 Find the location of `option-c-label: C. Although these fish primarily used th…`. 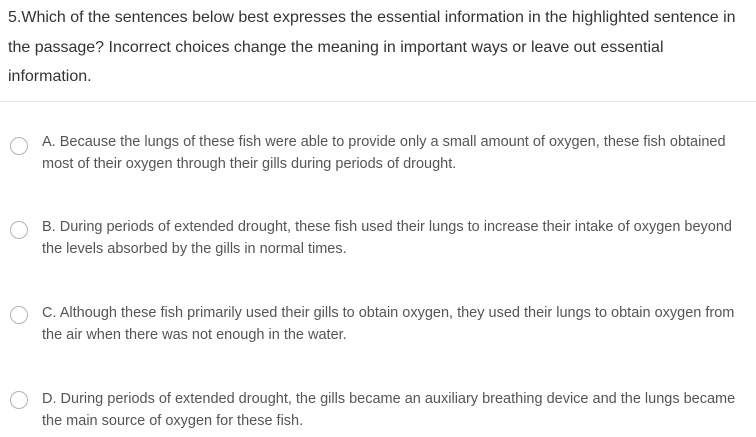

option-c-label: C. Although these fish primarily used th… is located at coordinates (388, 324).